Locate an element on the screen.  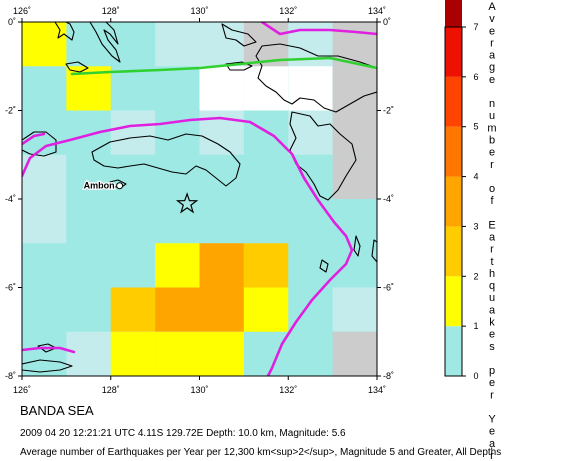
color-scale-bar is located at coordinates (453, 188).